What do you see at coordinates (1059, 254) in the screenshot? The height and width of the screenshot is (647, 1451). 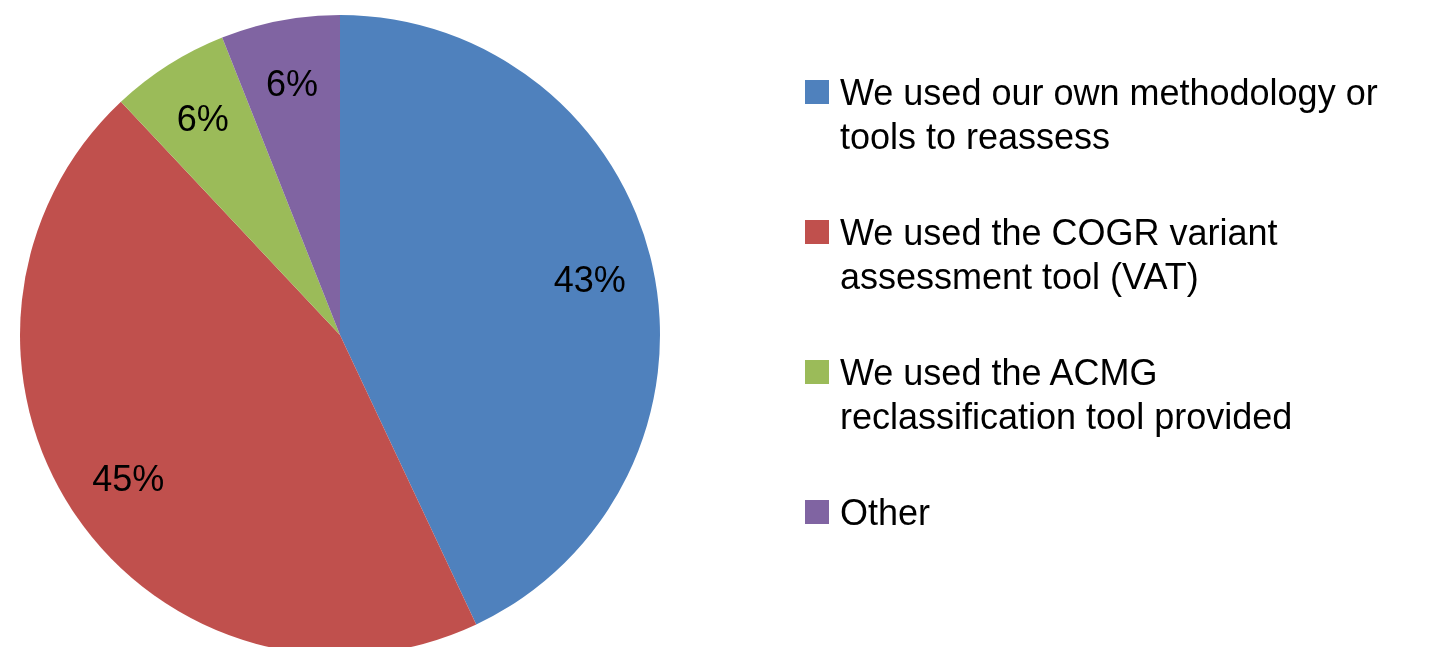 I see `legend-label: We used the COGR variant assessment tool (VAT)` at bounding box center [1059, 254].